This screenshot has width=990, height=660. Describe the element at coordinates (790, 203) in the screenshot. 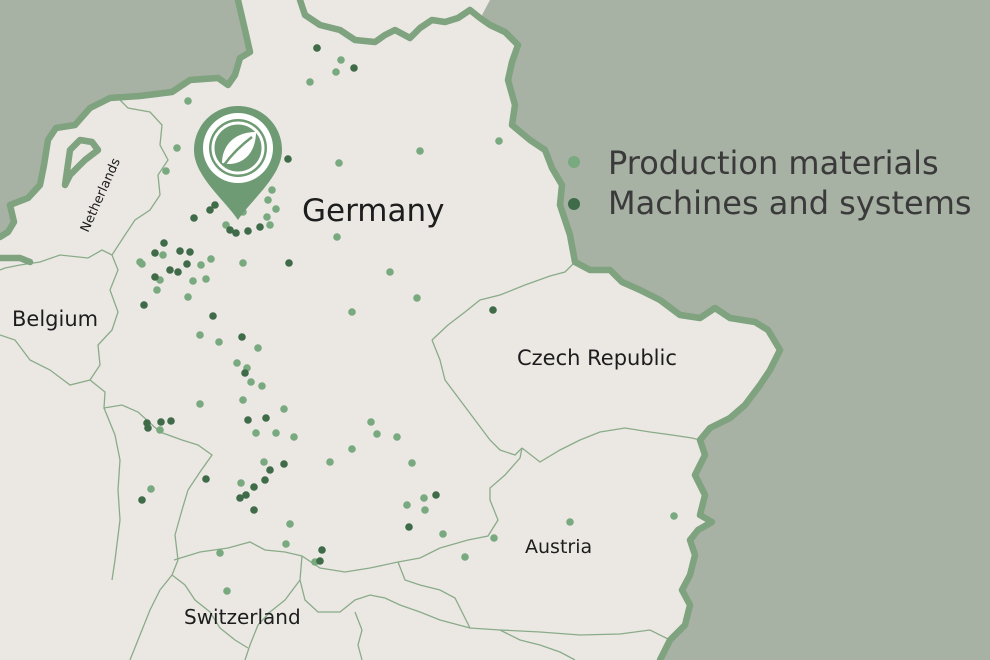

I see `legend-machines-label: Machines and systems` at that location.